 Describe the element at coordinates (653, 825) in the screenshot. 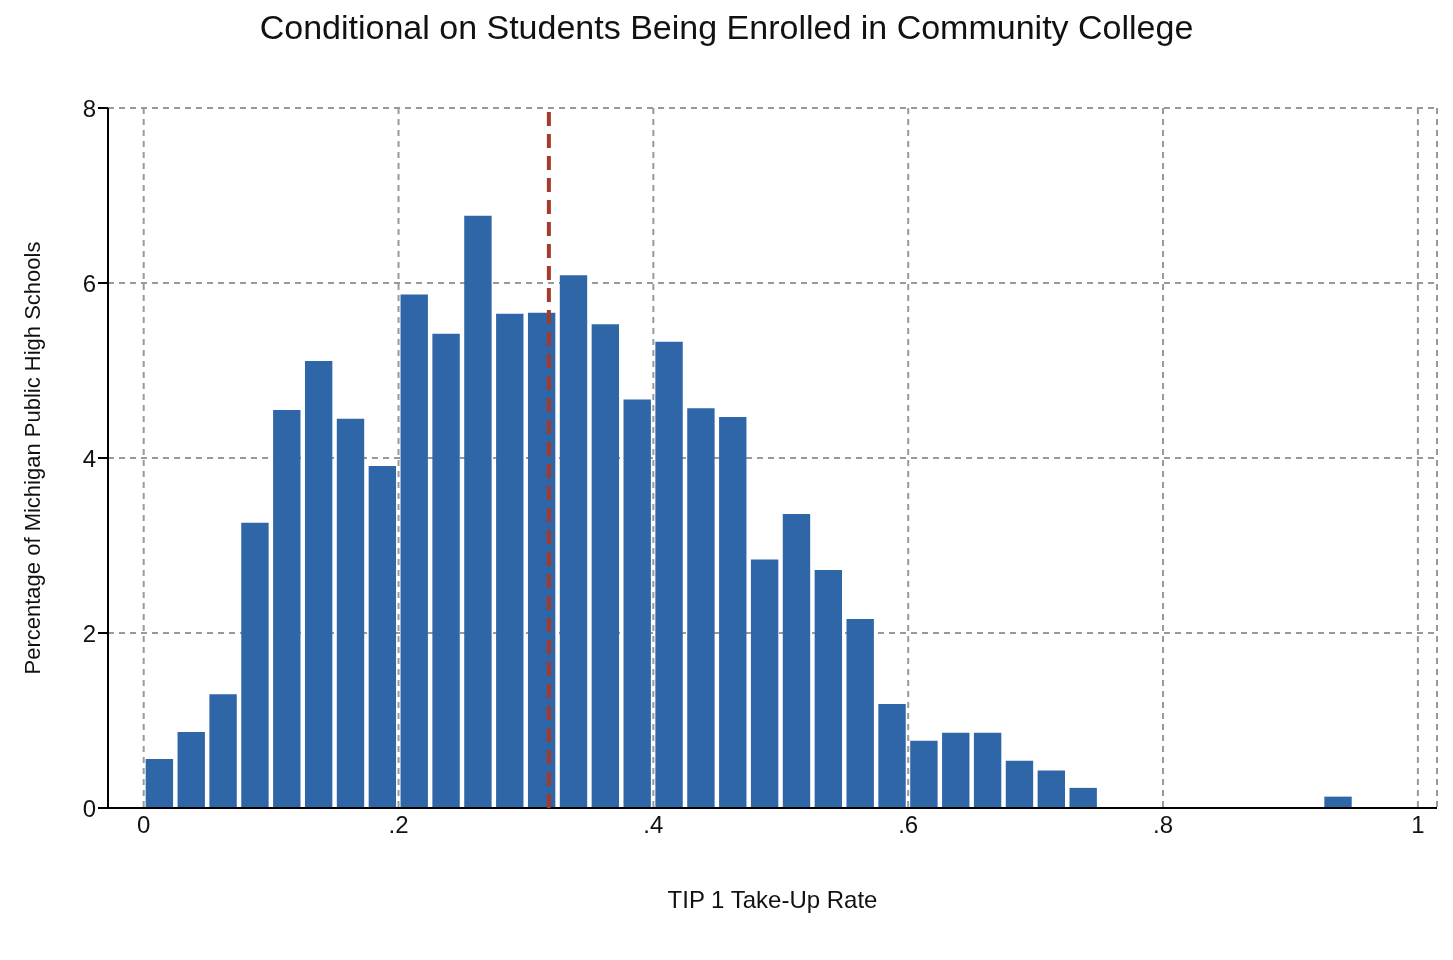

I see `x-tick-label: .4` at that location.